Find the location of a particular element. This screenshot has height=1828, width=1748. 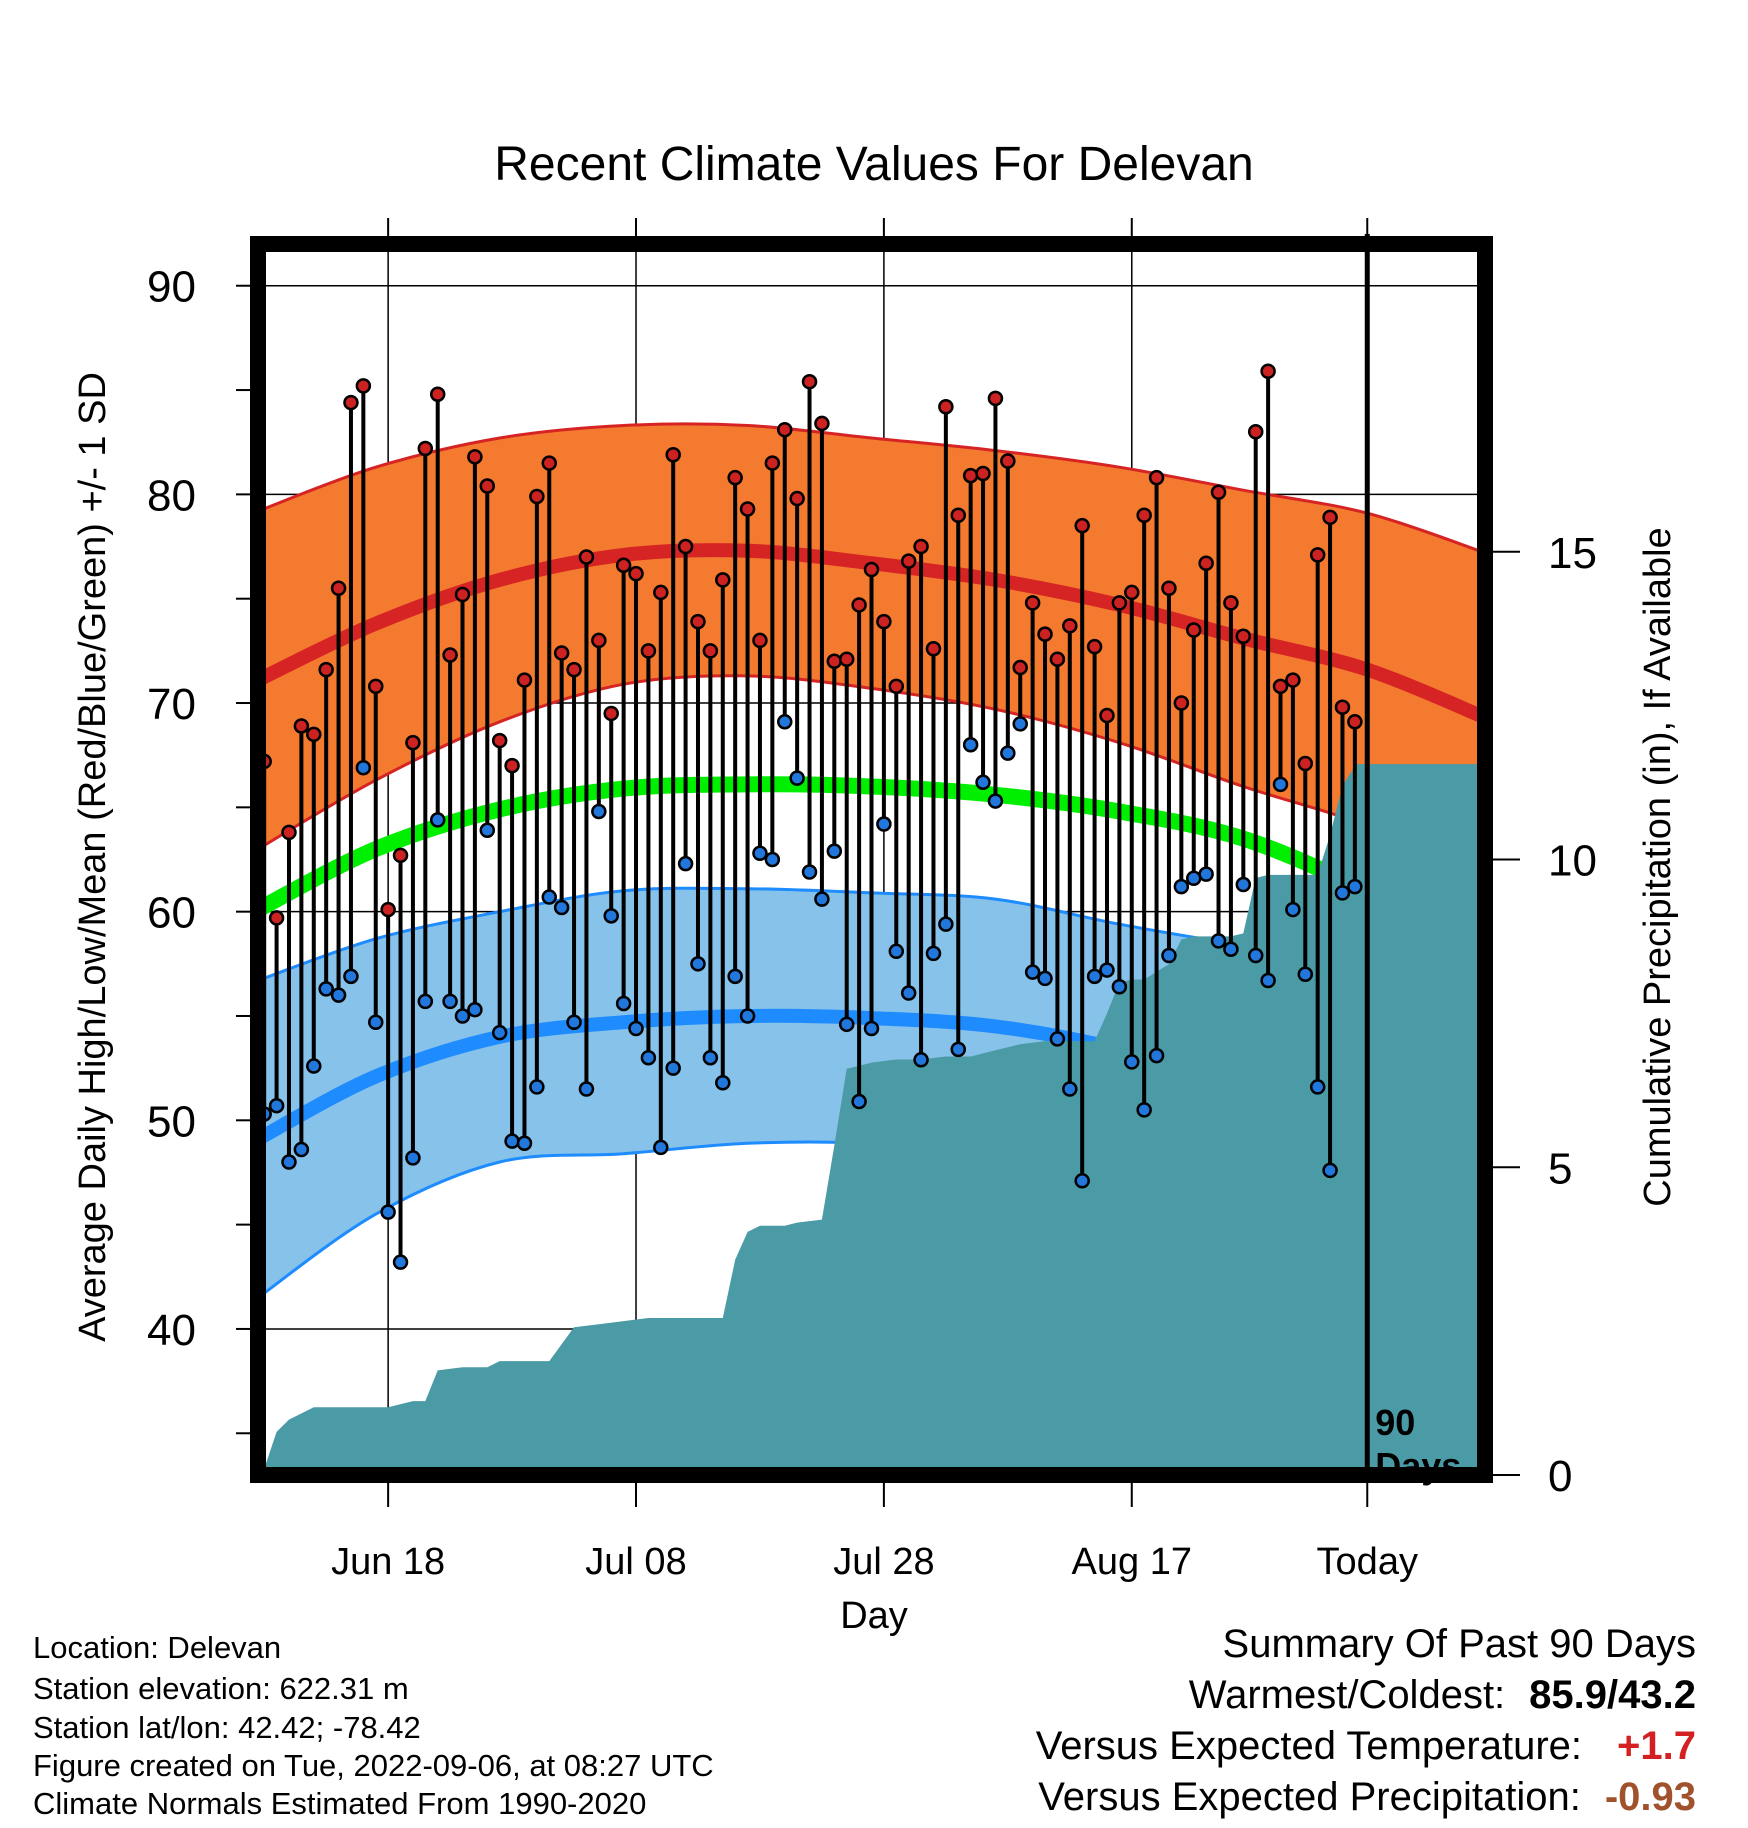

summary-row-precipitation: Versus Expected Precipitation: -0.93 is located at coordinates (1367, 1797).